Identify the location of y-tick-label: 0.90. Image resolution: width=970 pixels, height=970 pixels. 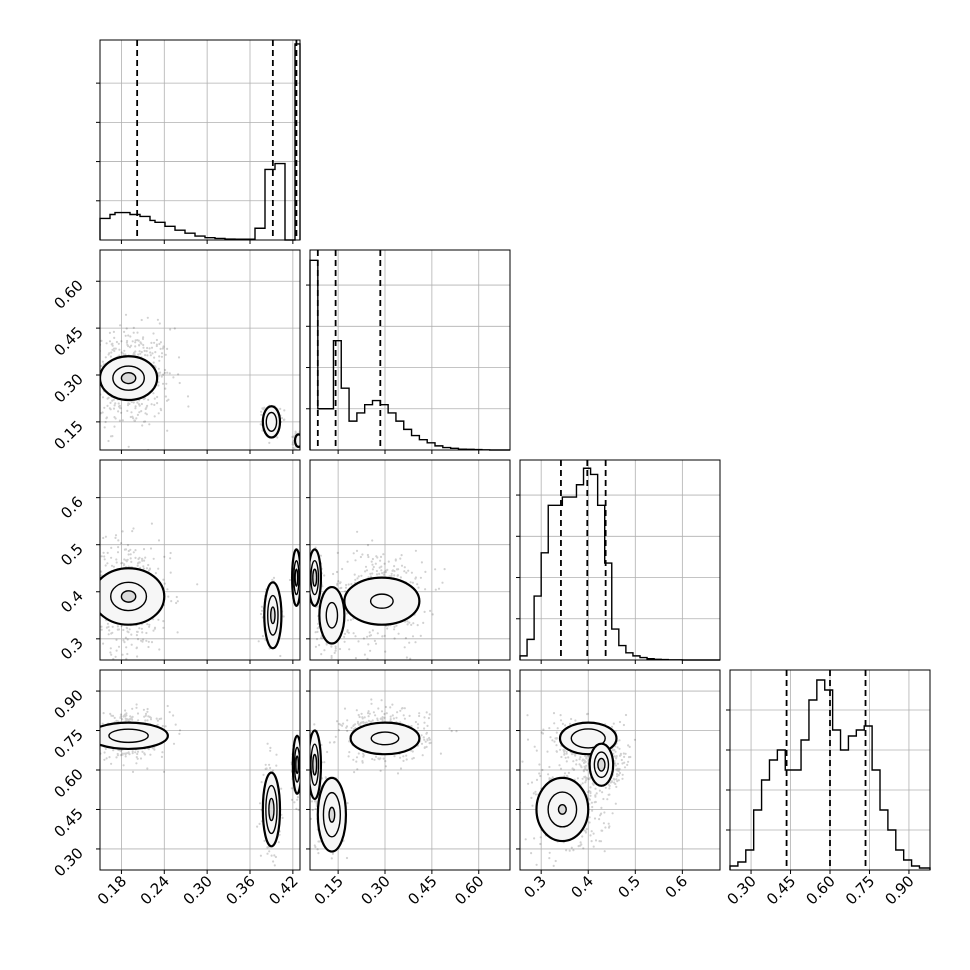
(68, 704).